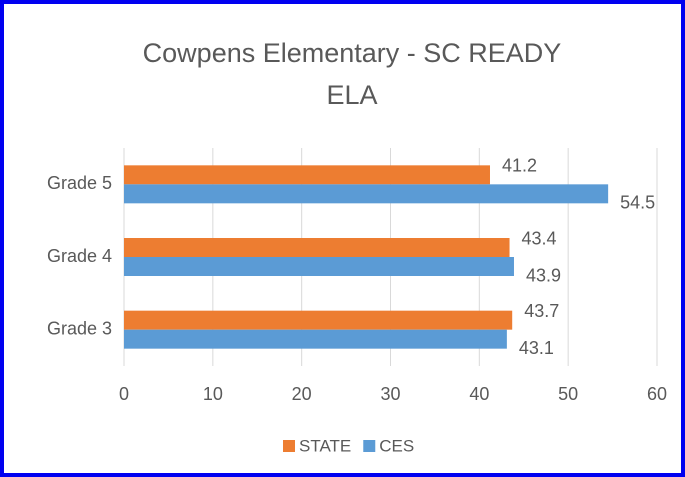 This screenshot has width=685, height=477. Describe the element at coordinates (79, 256) in the screenshot. I see `y-tick-label: Grade 4` at that location.